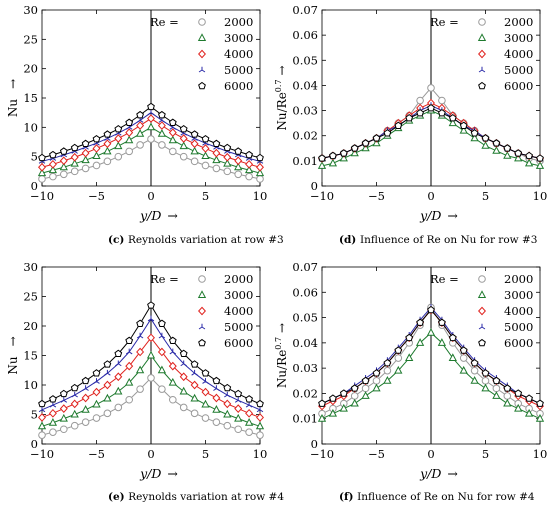 The height and width of the screenshot is (511, 550). Describe the element at coordinates (305, 292) in the screenshot. I see `y-tick-label: 0.06` at that location.